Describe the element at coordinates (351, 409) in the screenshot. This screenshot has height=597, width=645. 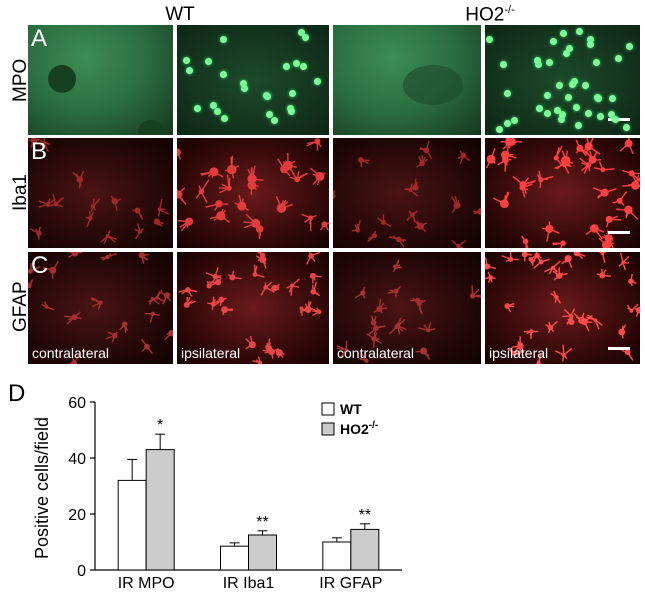
I see `legend-label: WT` at that location.